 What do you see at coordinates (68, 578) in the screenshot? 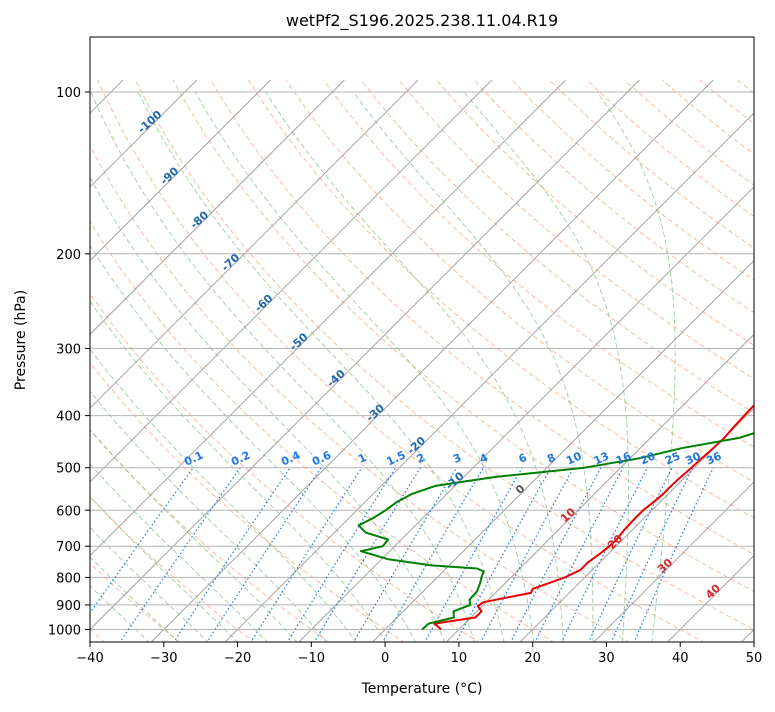
I see `y-tick-label: 800` at bounding box center [68, 578].